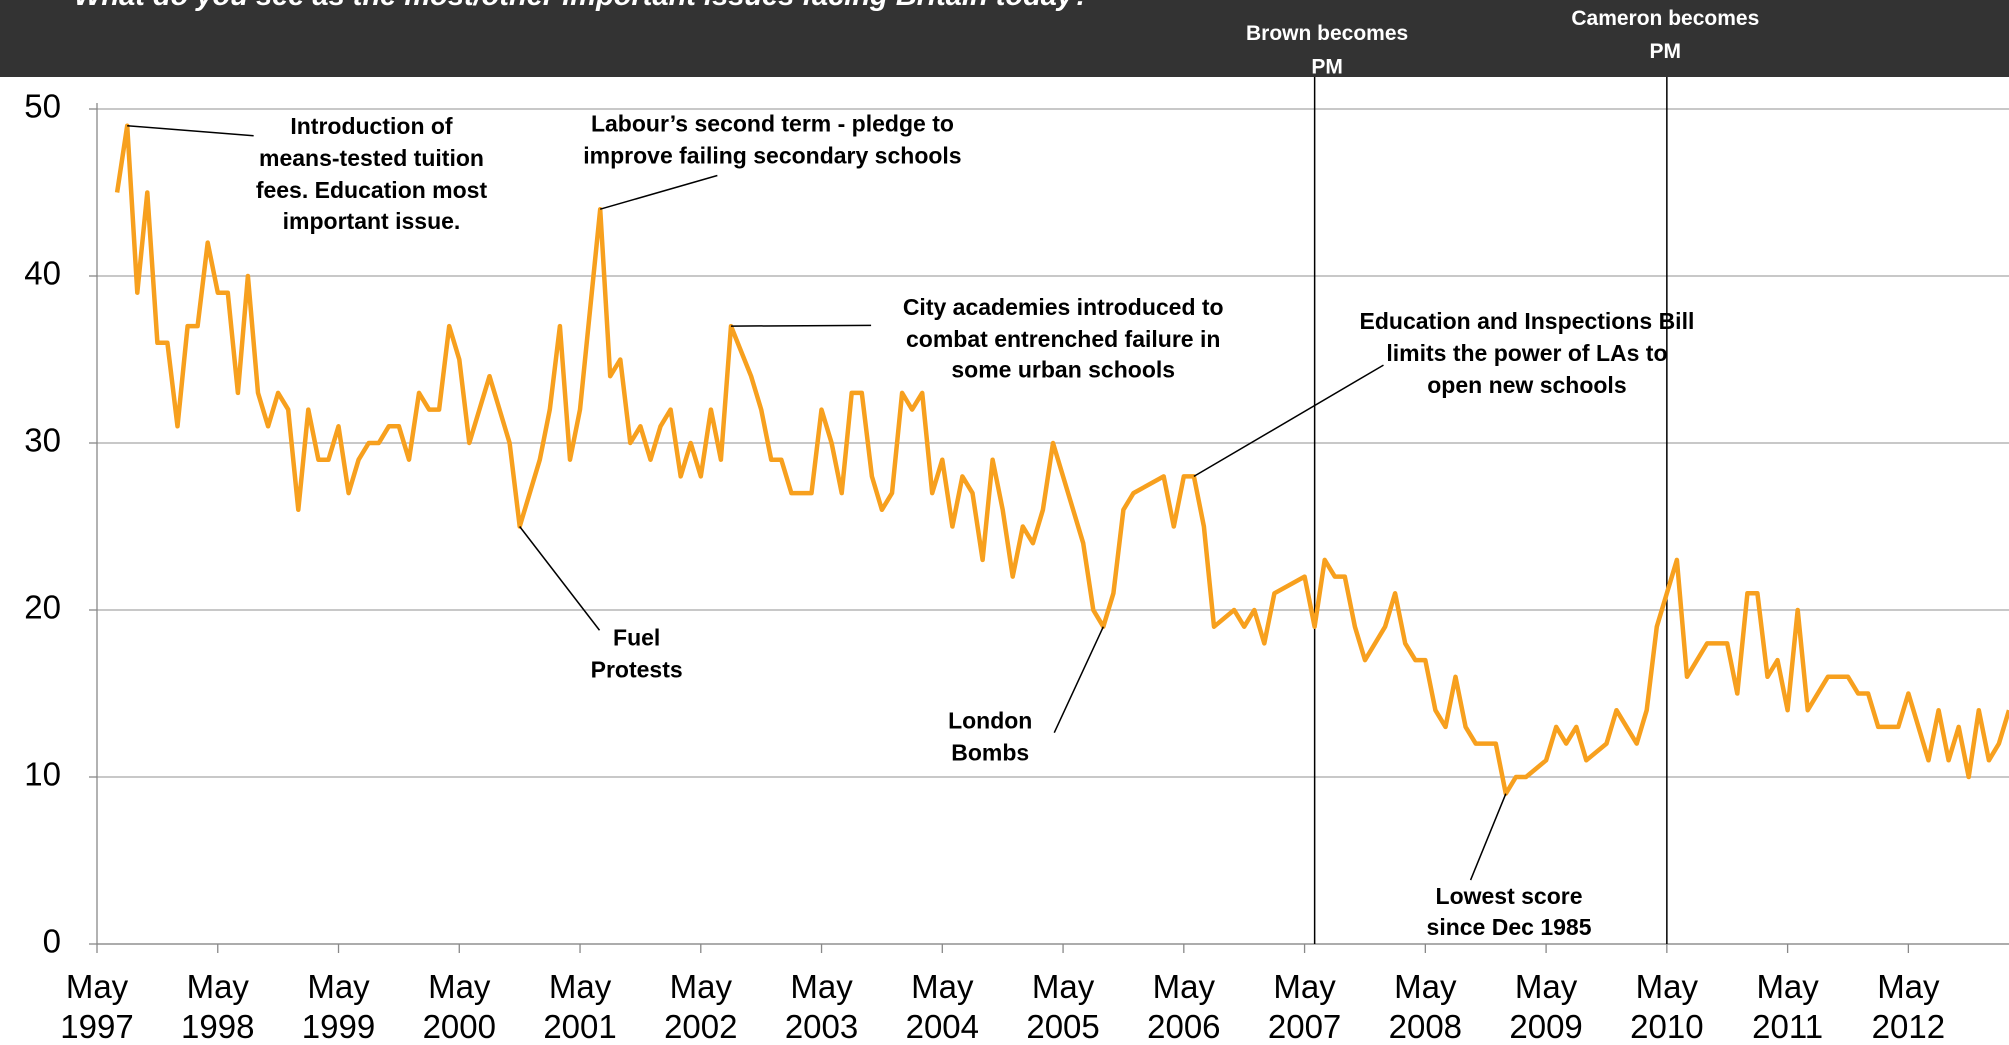  I want to click on x-tick-label: May 2007, so click(1304, 1006).